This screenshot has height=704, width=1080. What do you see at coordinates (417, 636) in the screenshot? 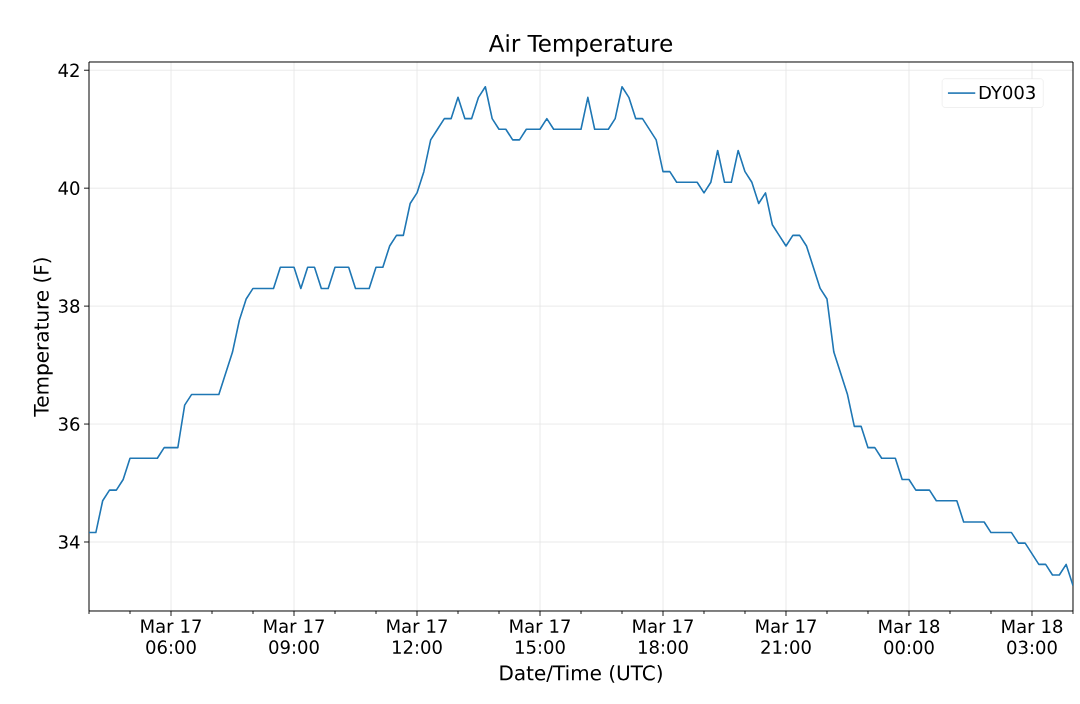
I see `x-tick-label: Mar 17 12:00` at bounding box center [417, 636].